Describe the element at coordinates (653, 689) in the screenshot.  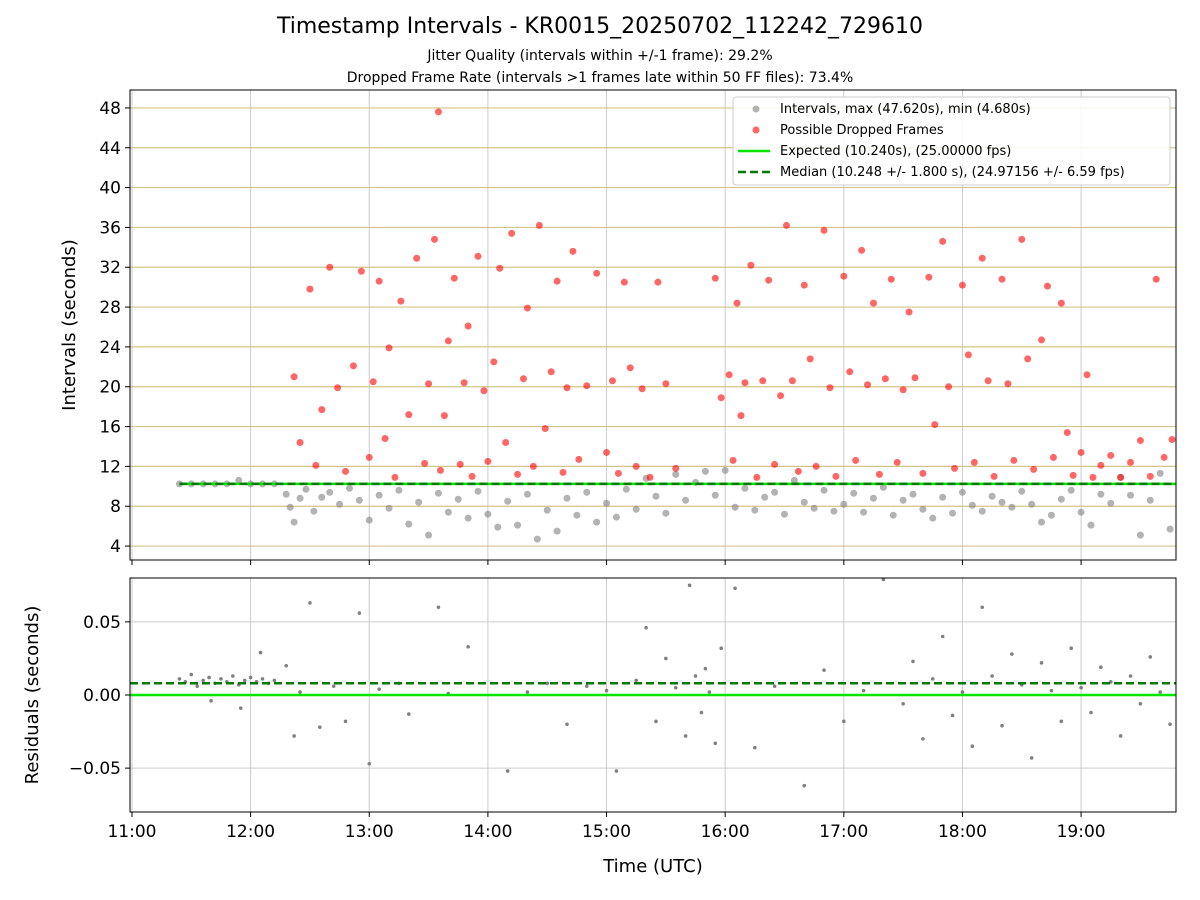
I see `bottom-reference-lines` at that location.